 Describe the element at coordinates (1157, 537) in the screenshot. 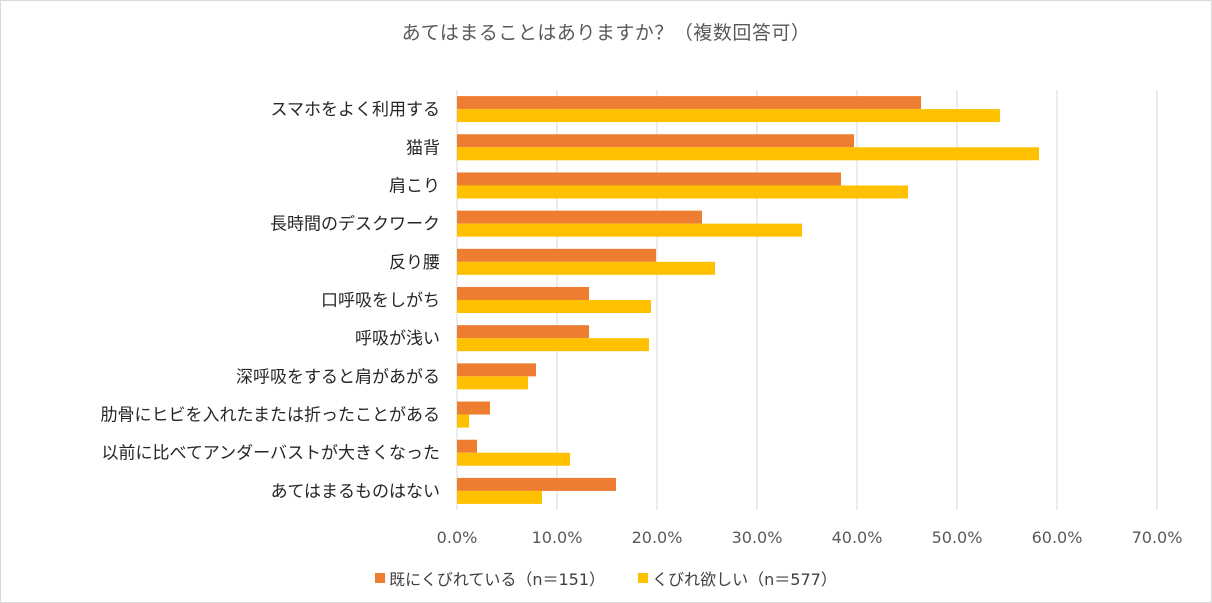

I see `x-tick-label: 70.0%` at that location.